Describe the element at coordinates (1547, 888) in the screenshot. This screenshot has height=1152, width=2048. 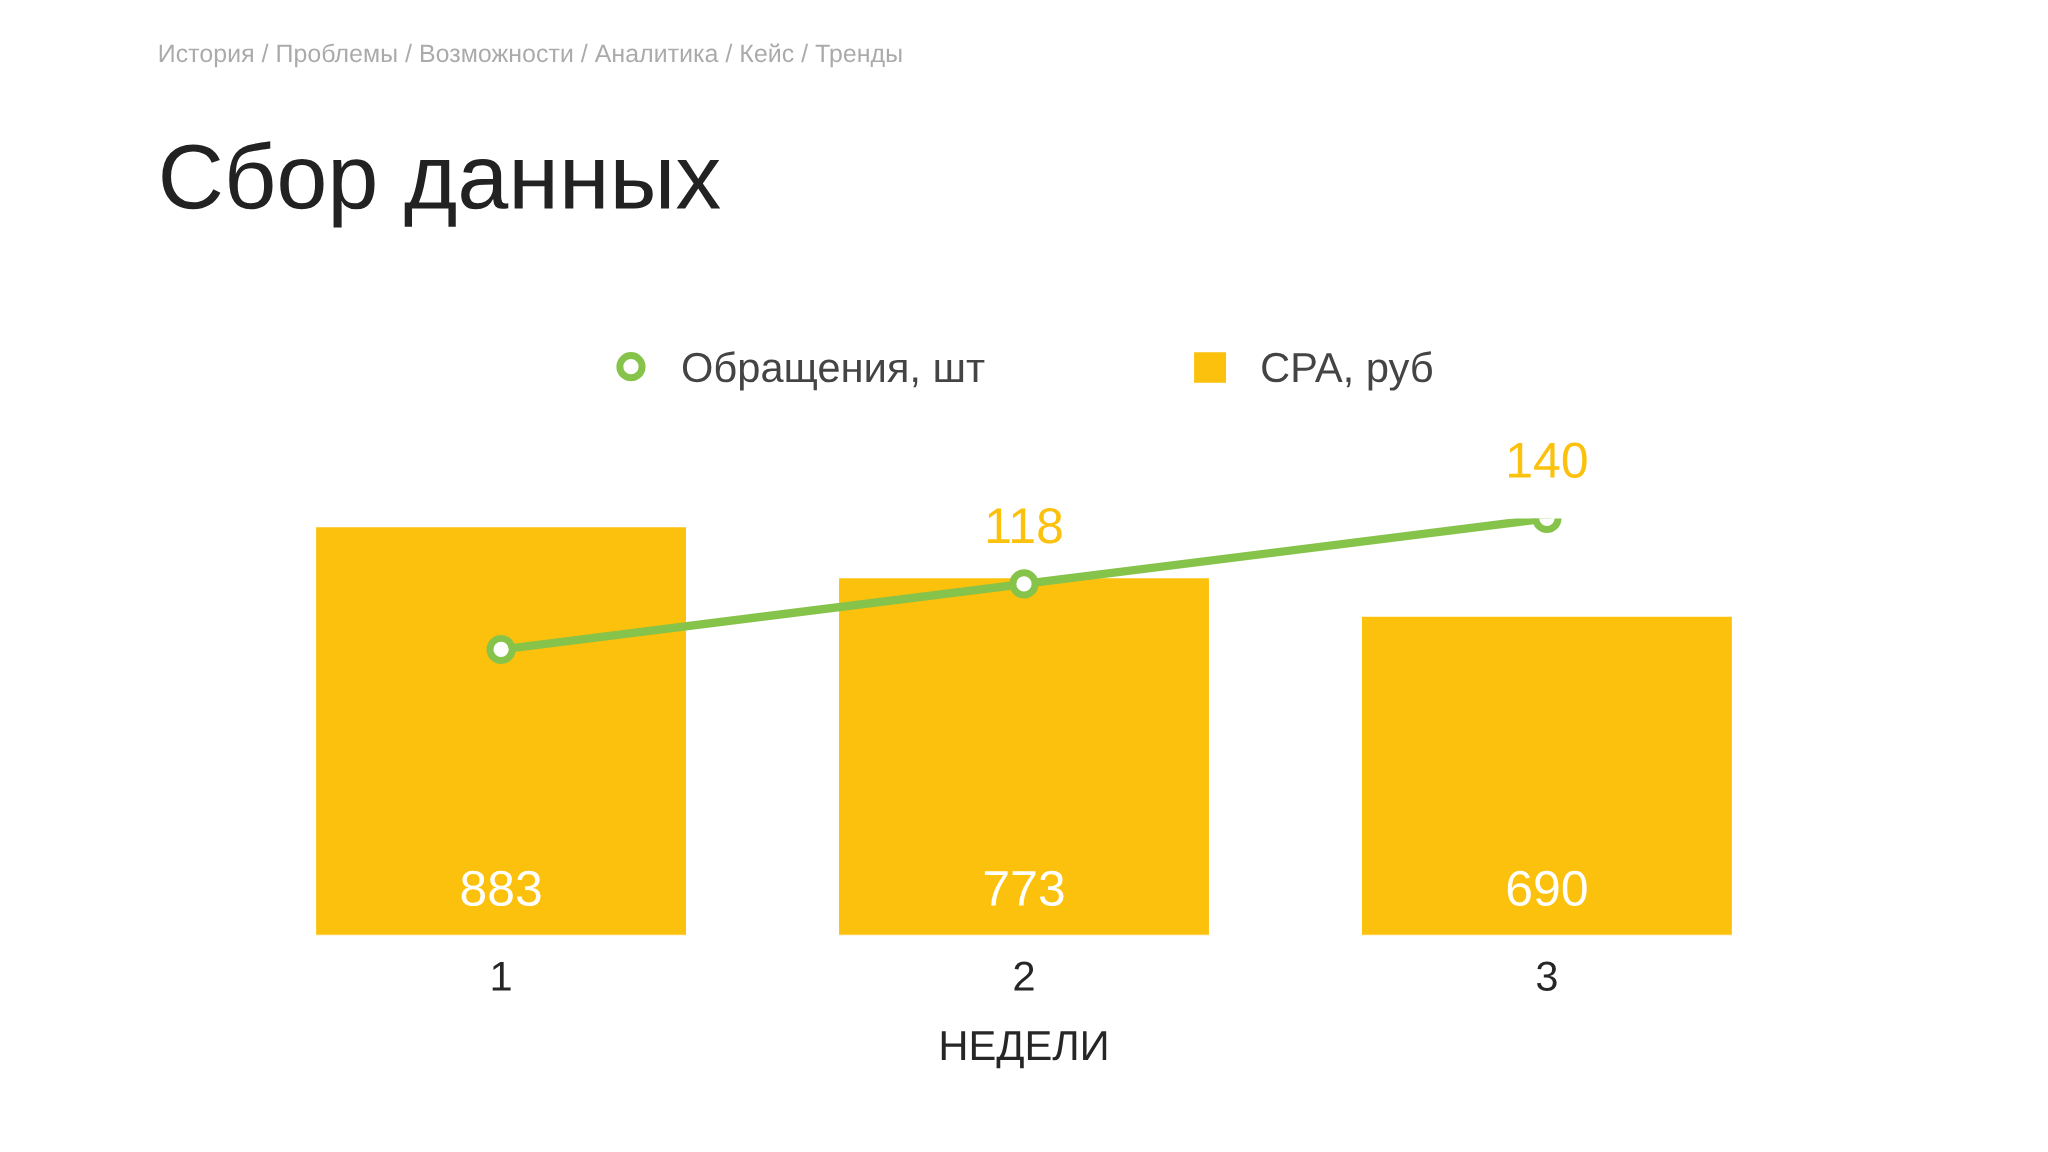
I see `data-label: 690` at that location.